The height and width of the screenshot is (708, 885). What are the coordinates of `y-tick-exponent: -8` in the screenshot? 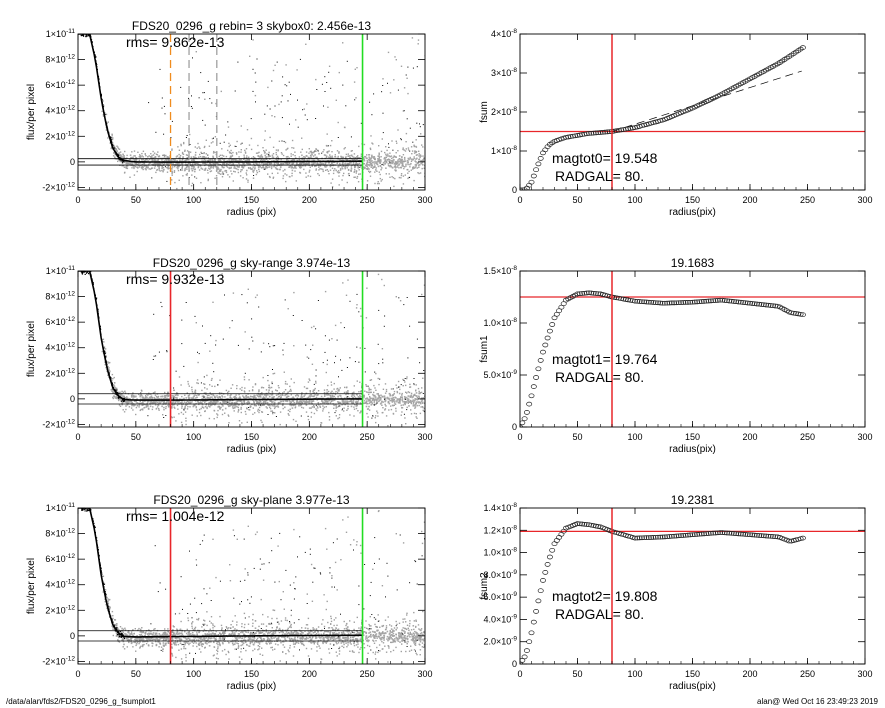 It's located at (514, 148).